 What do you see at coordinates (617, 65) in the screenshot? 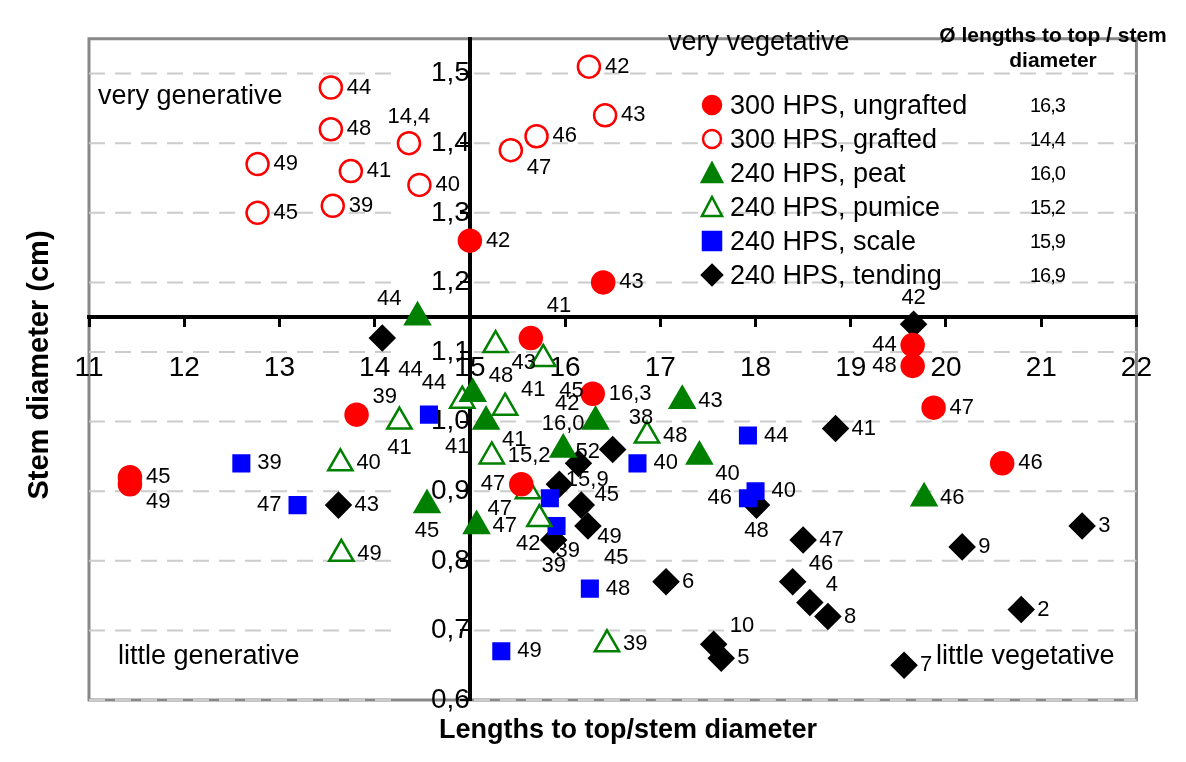
I see `annotation: 42` at bounding box center [617, 65].